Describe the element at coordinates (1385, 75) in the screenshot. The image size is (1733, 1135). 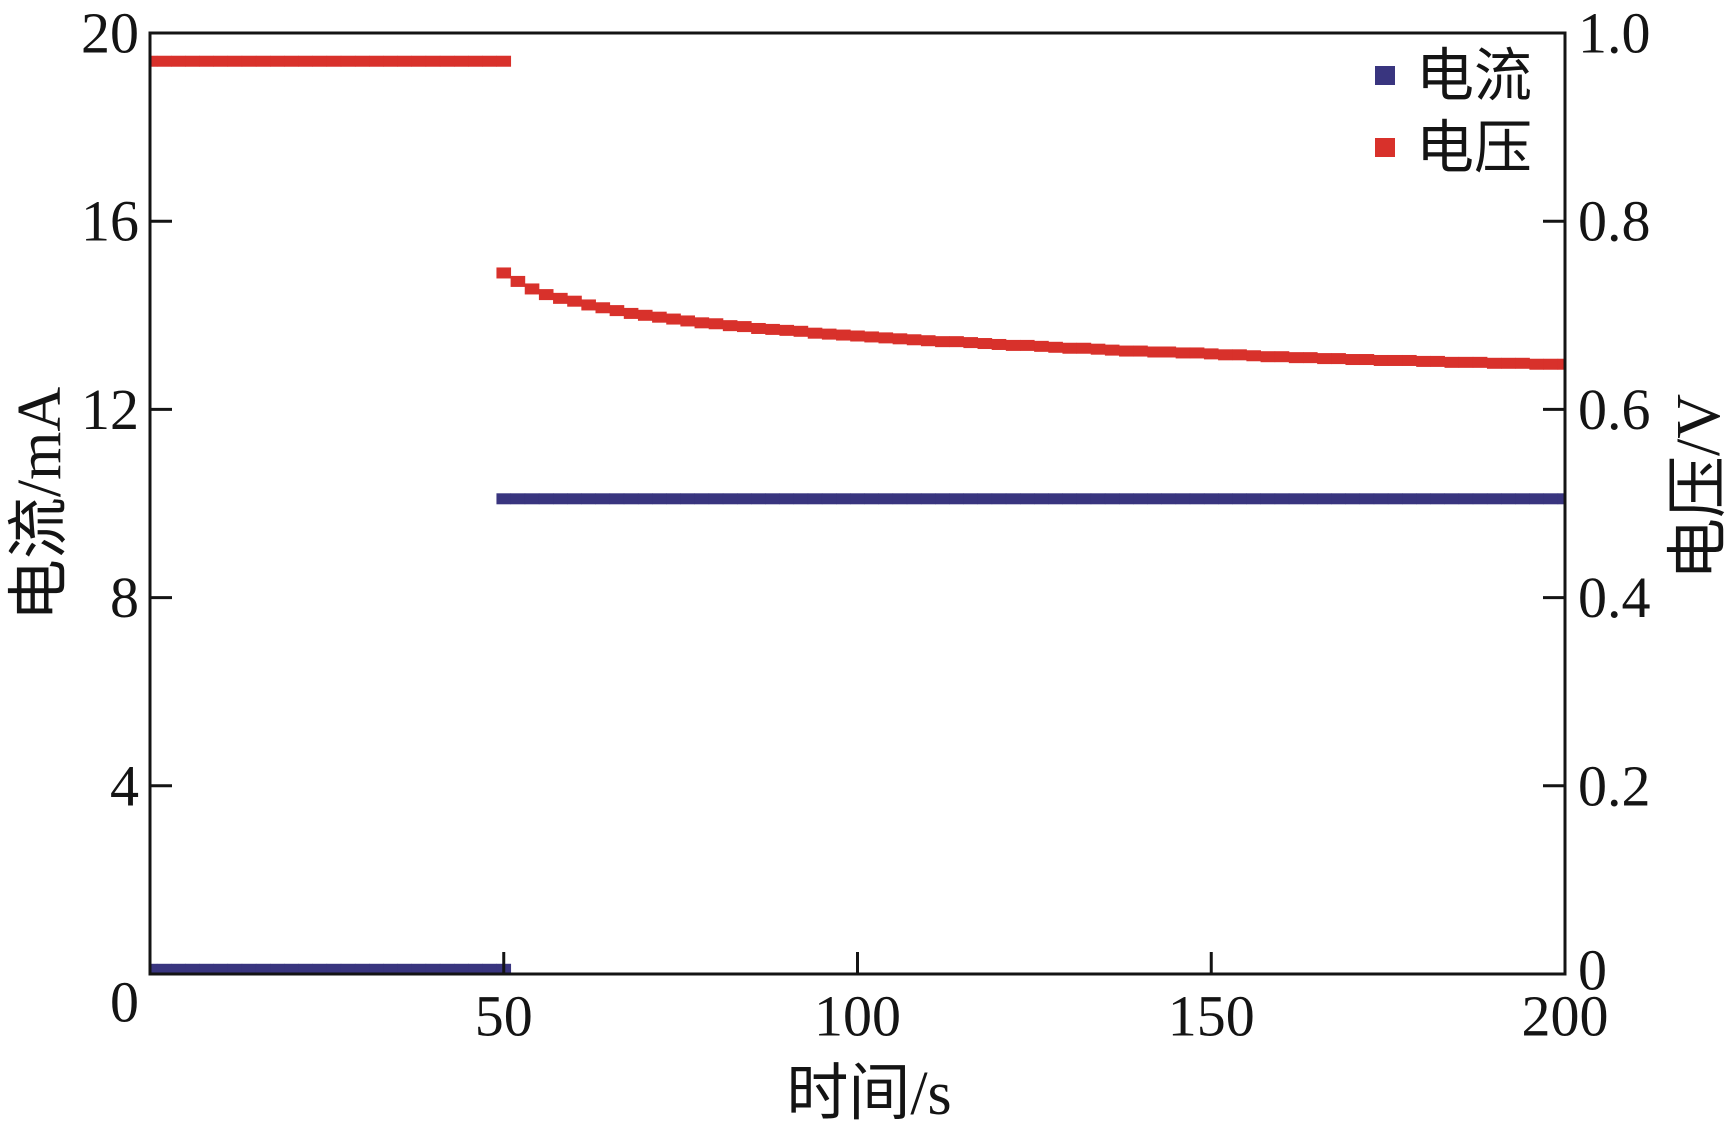
I see `legend-marker-current` at that location.